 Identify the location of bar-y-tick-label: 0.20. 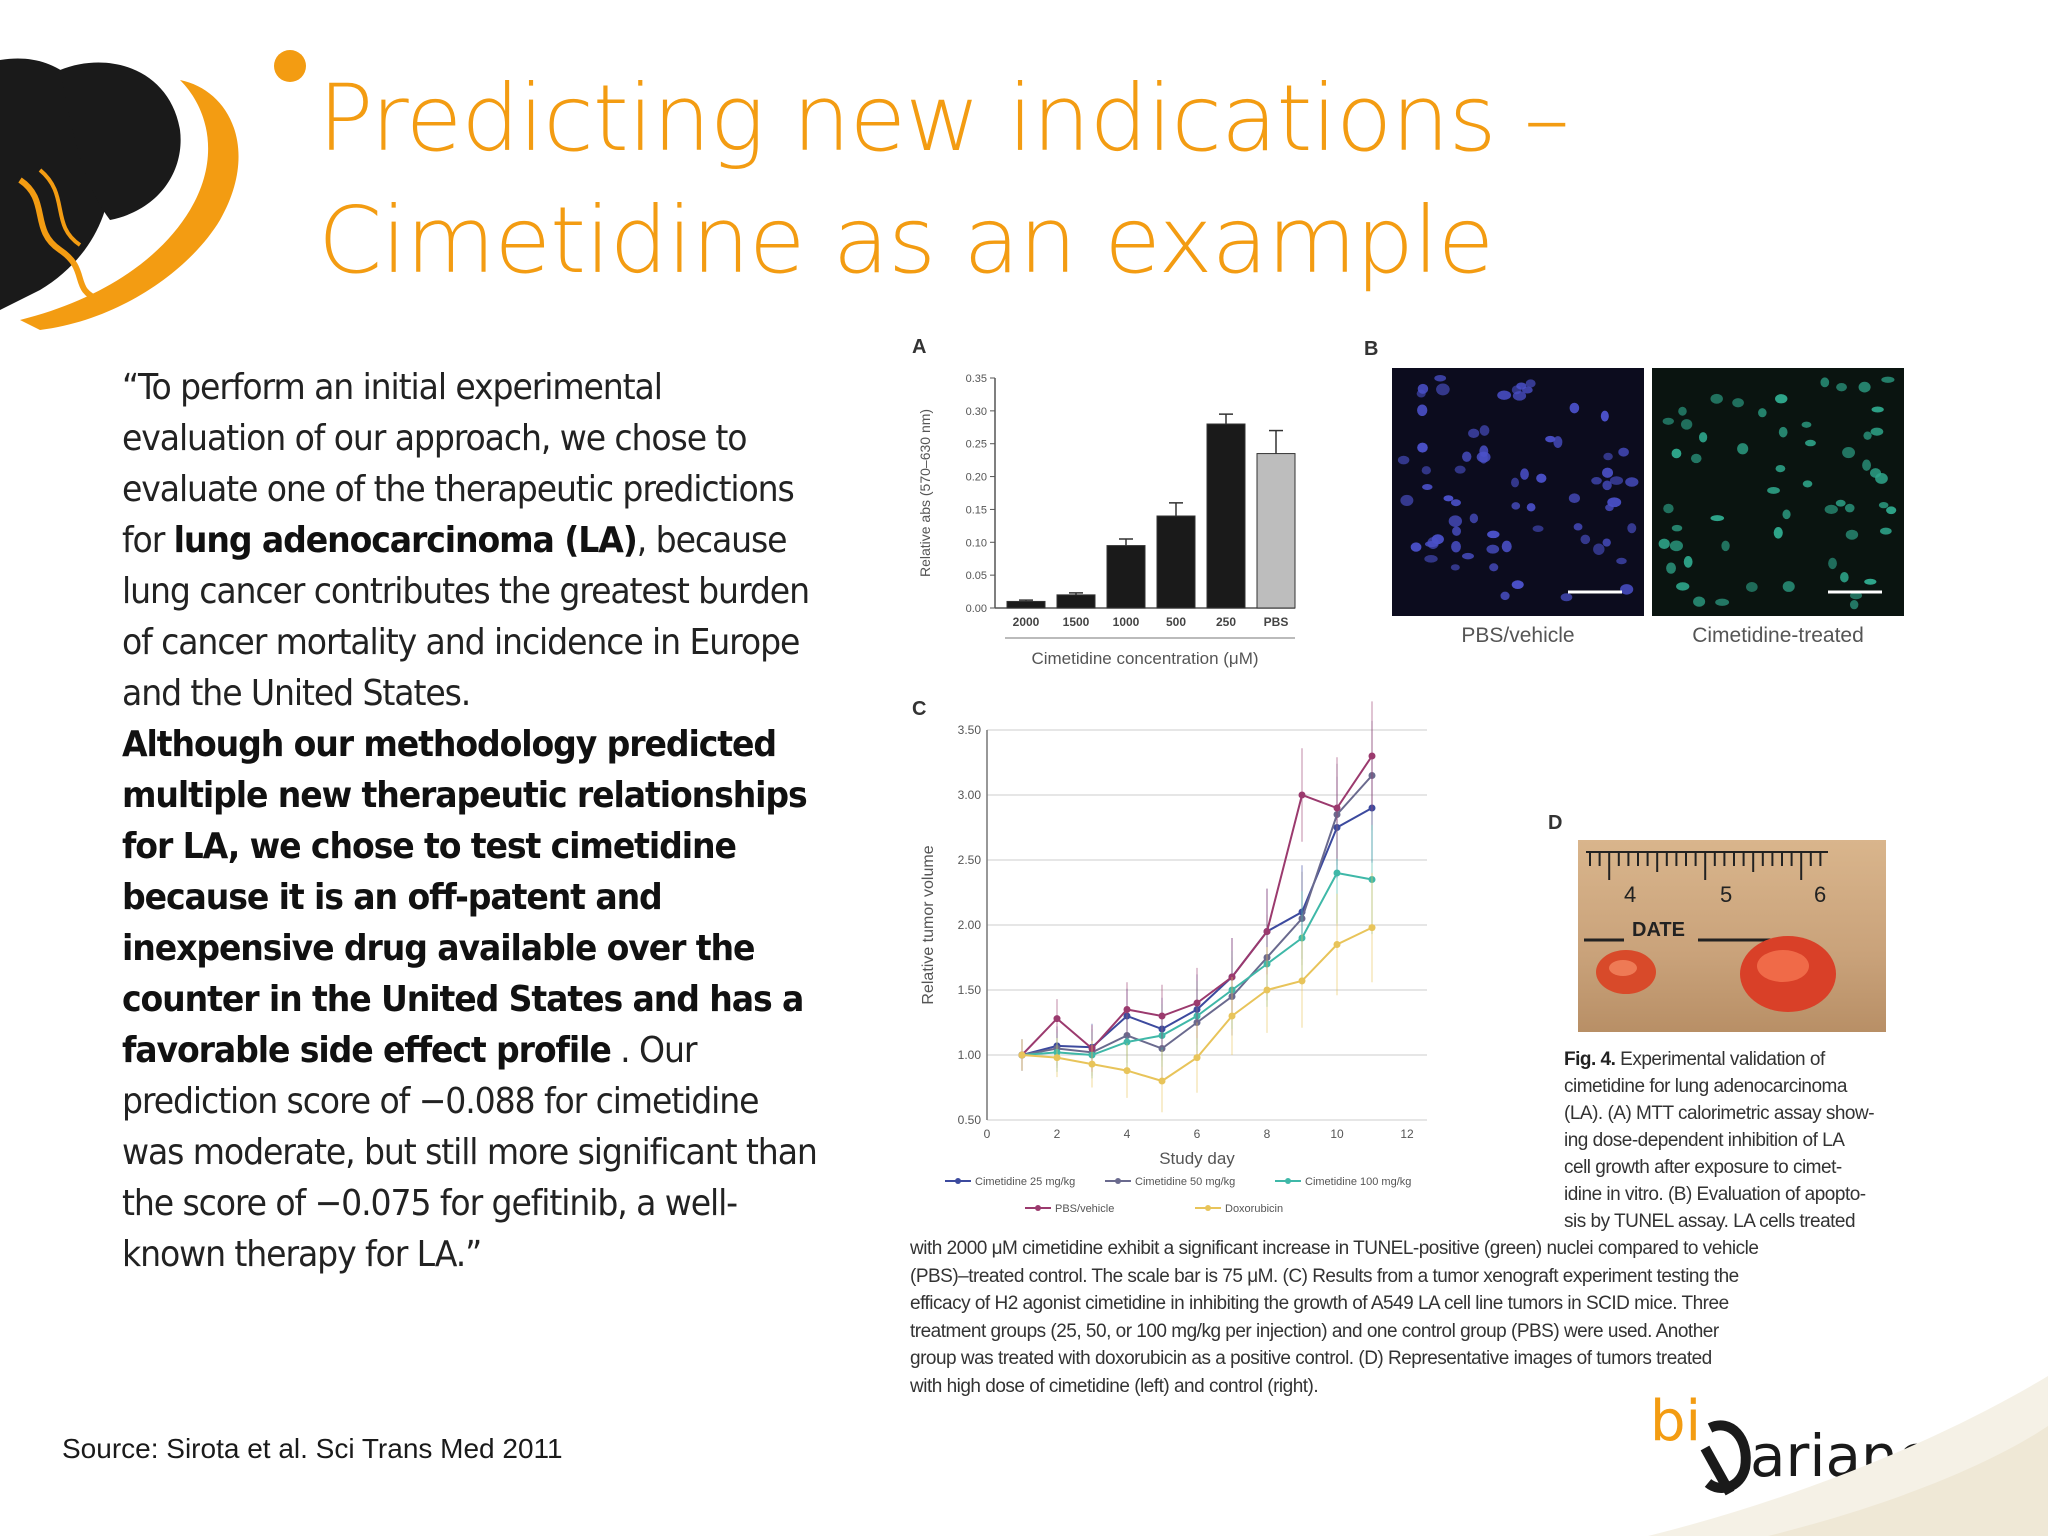
(976, 478).